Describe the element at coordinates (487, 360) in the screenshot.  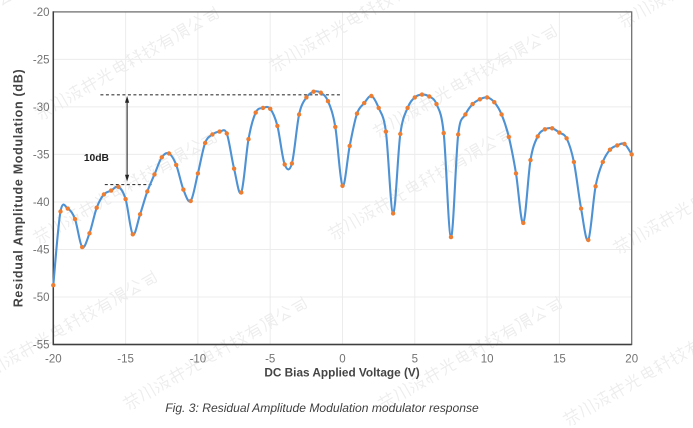
I see `svg-text: 10` at that location.